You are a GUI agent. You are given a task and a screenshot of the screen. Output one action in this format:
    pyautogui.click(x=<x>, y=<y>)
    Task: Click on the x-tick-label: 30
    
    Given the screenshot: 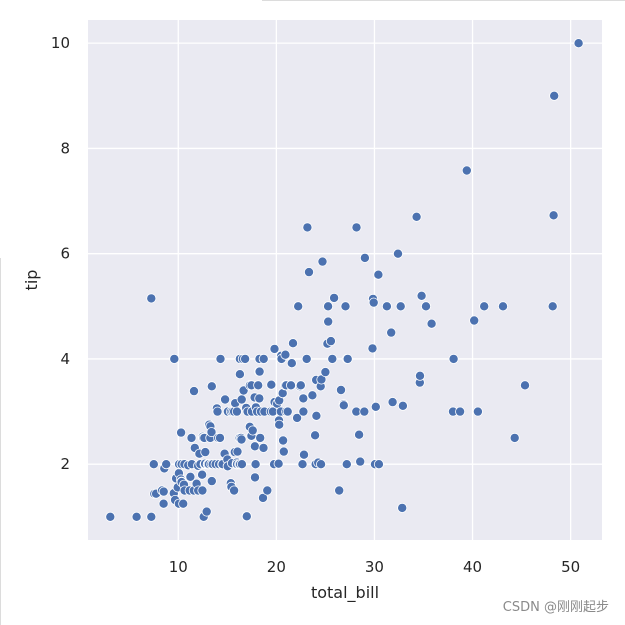 What is the action you would take?
    pyautogui.click(x=374, y=567)
    